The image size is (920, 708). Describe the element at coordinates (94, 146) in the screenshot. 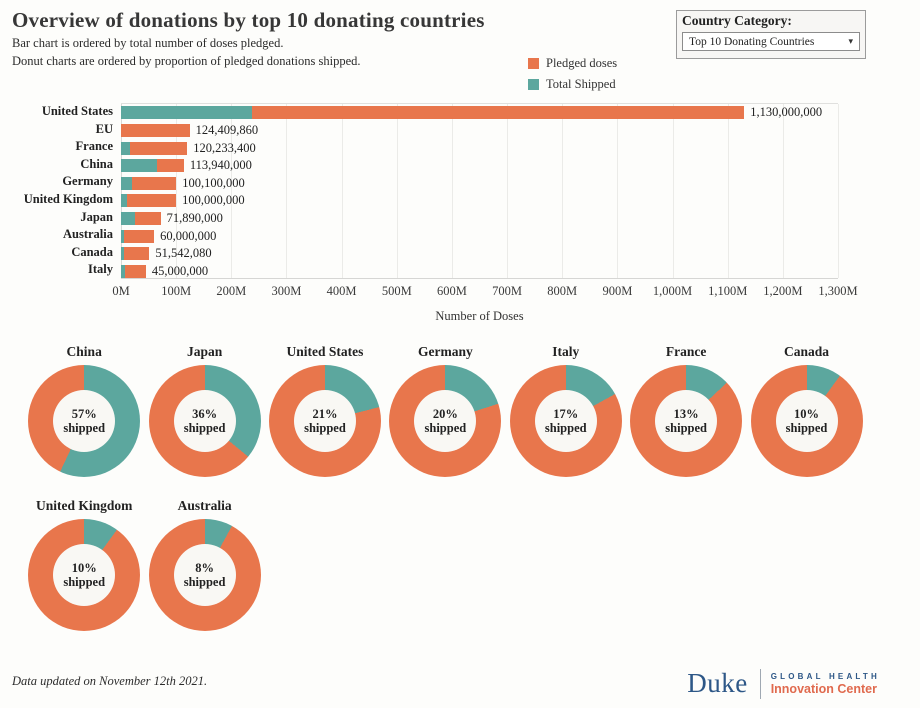

I see `bar-category-label: France` at that location.